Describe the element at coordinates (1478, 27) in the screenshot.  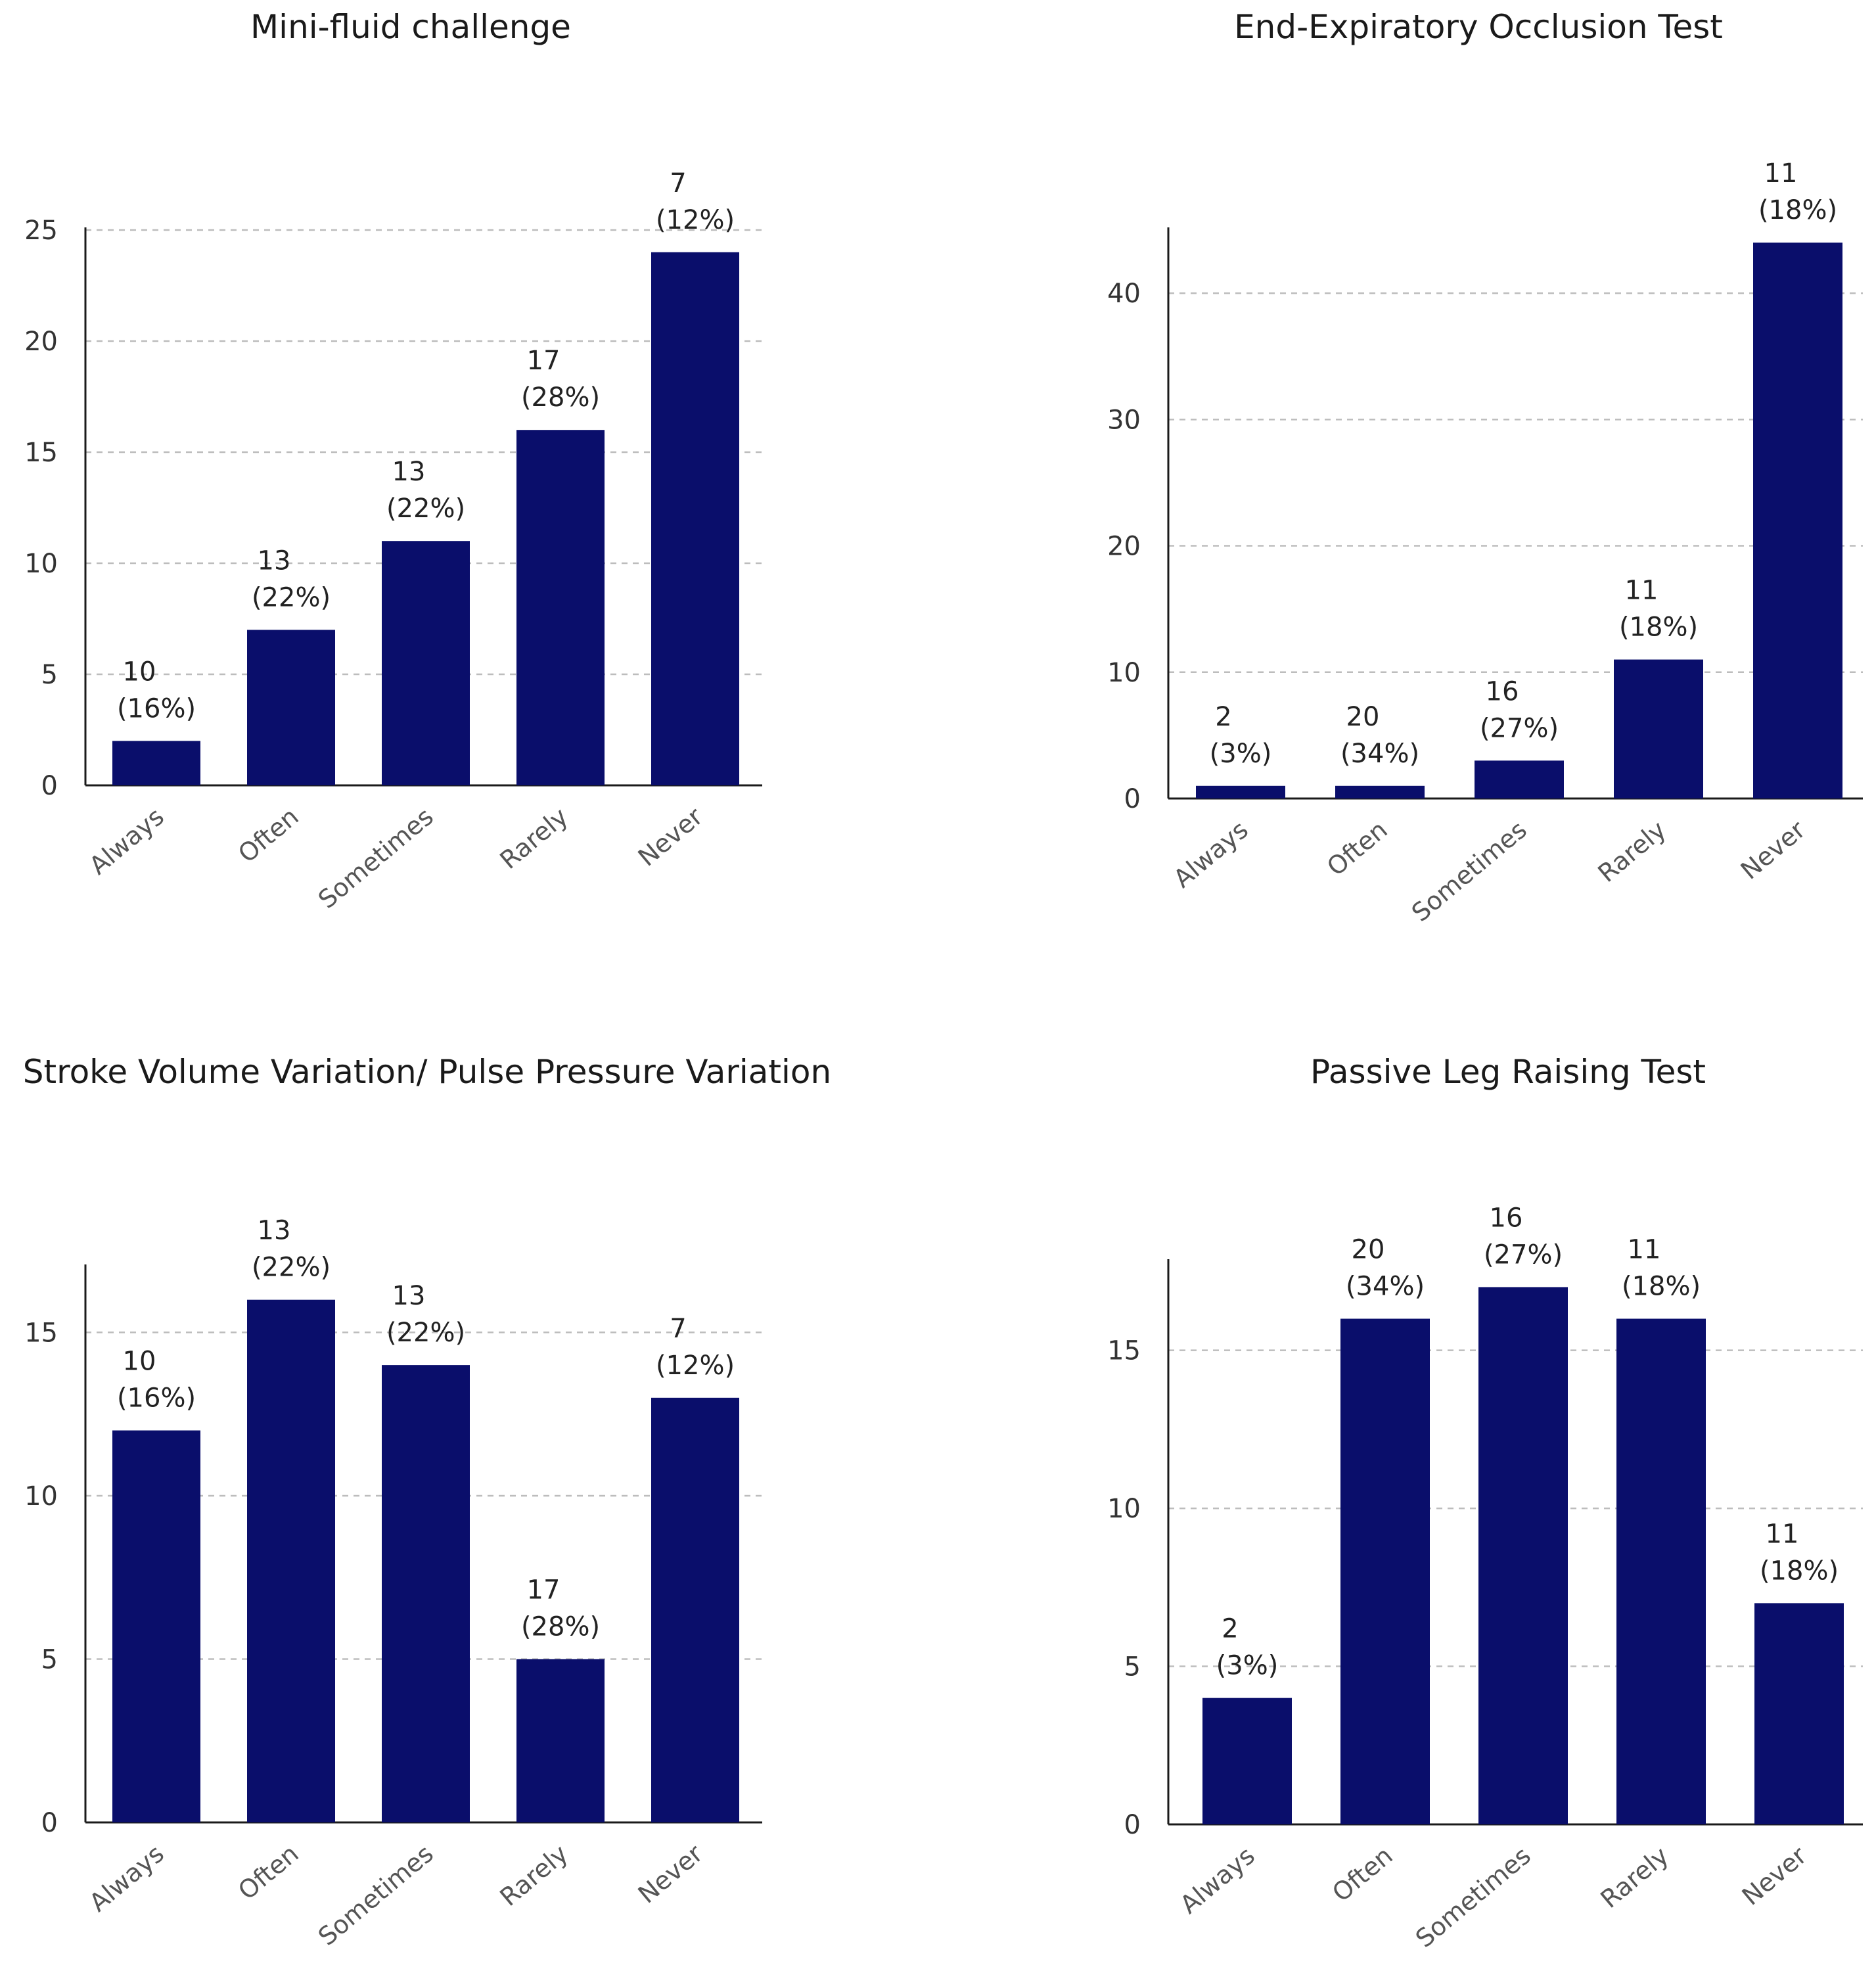
I see `chart-title: End-Expiratory Occlusion Test` at that location.